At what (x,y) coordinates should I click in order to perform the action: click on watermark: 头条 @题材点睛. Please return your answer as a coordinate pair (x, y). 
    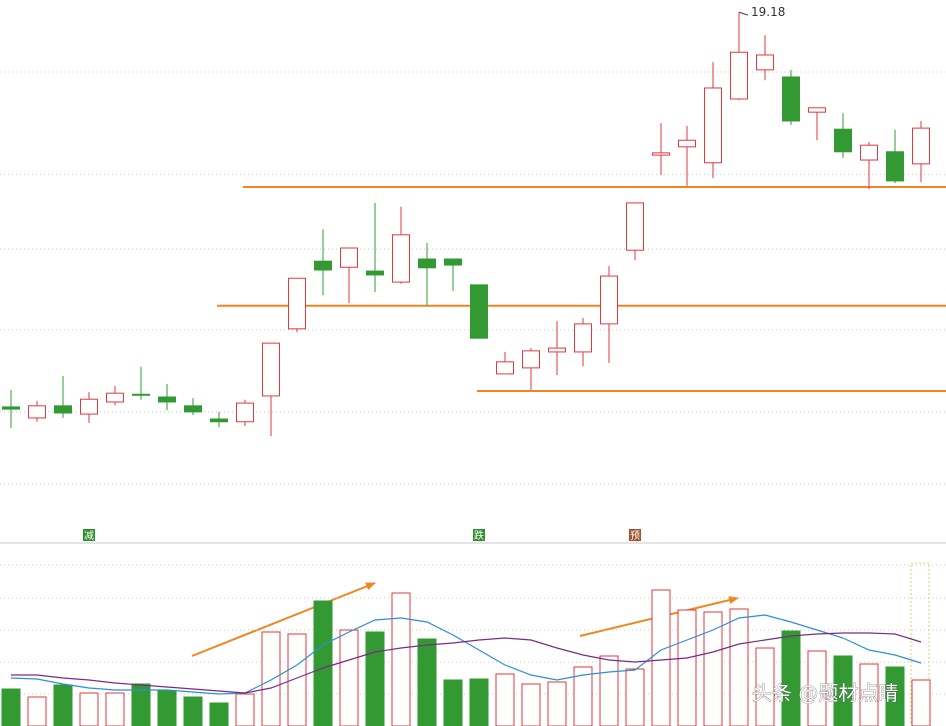
    Looking at the image, I should click on (825, 693).